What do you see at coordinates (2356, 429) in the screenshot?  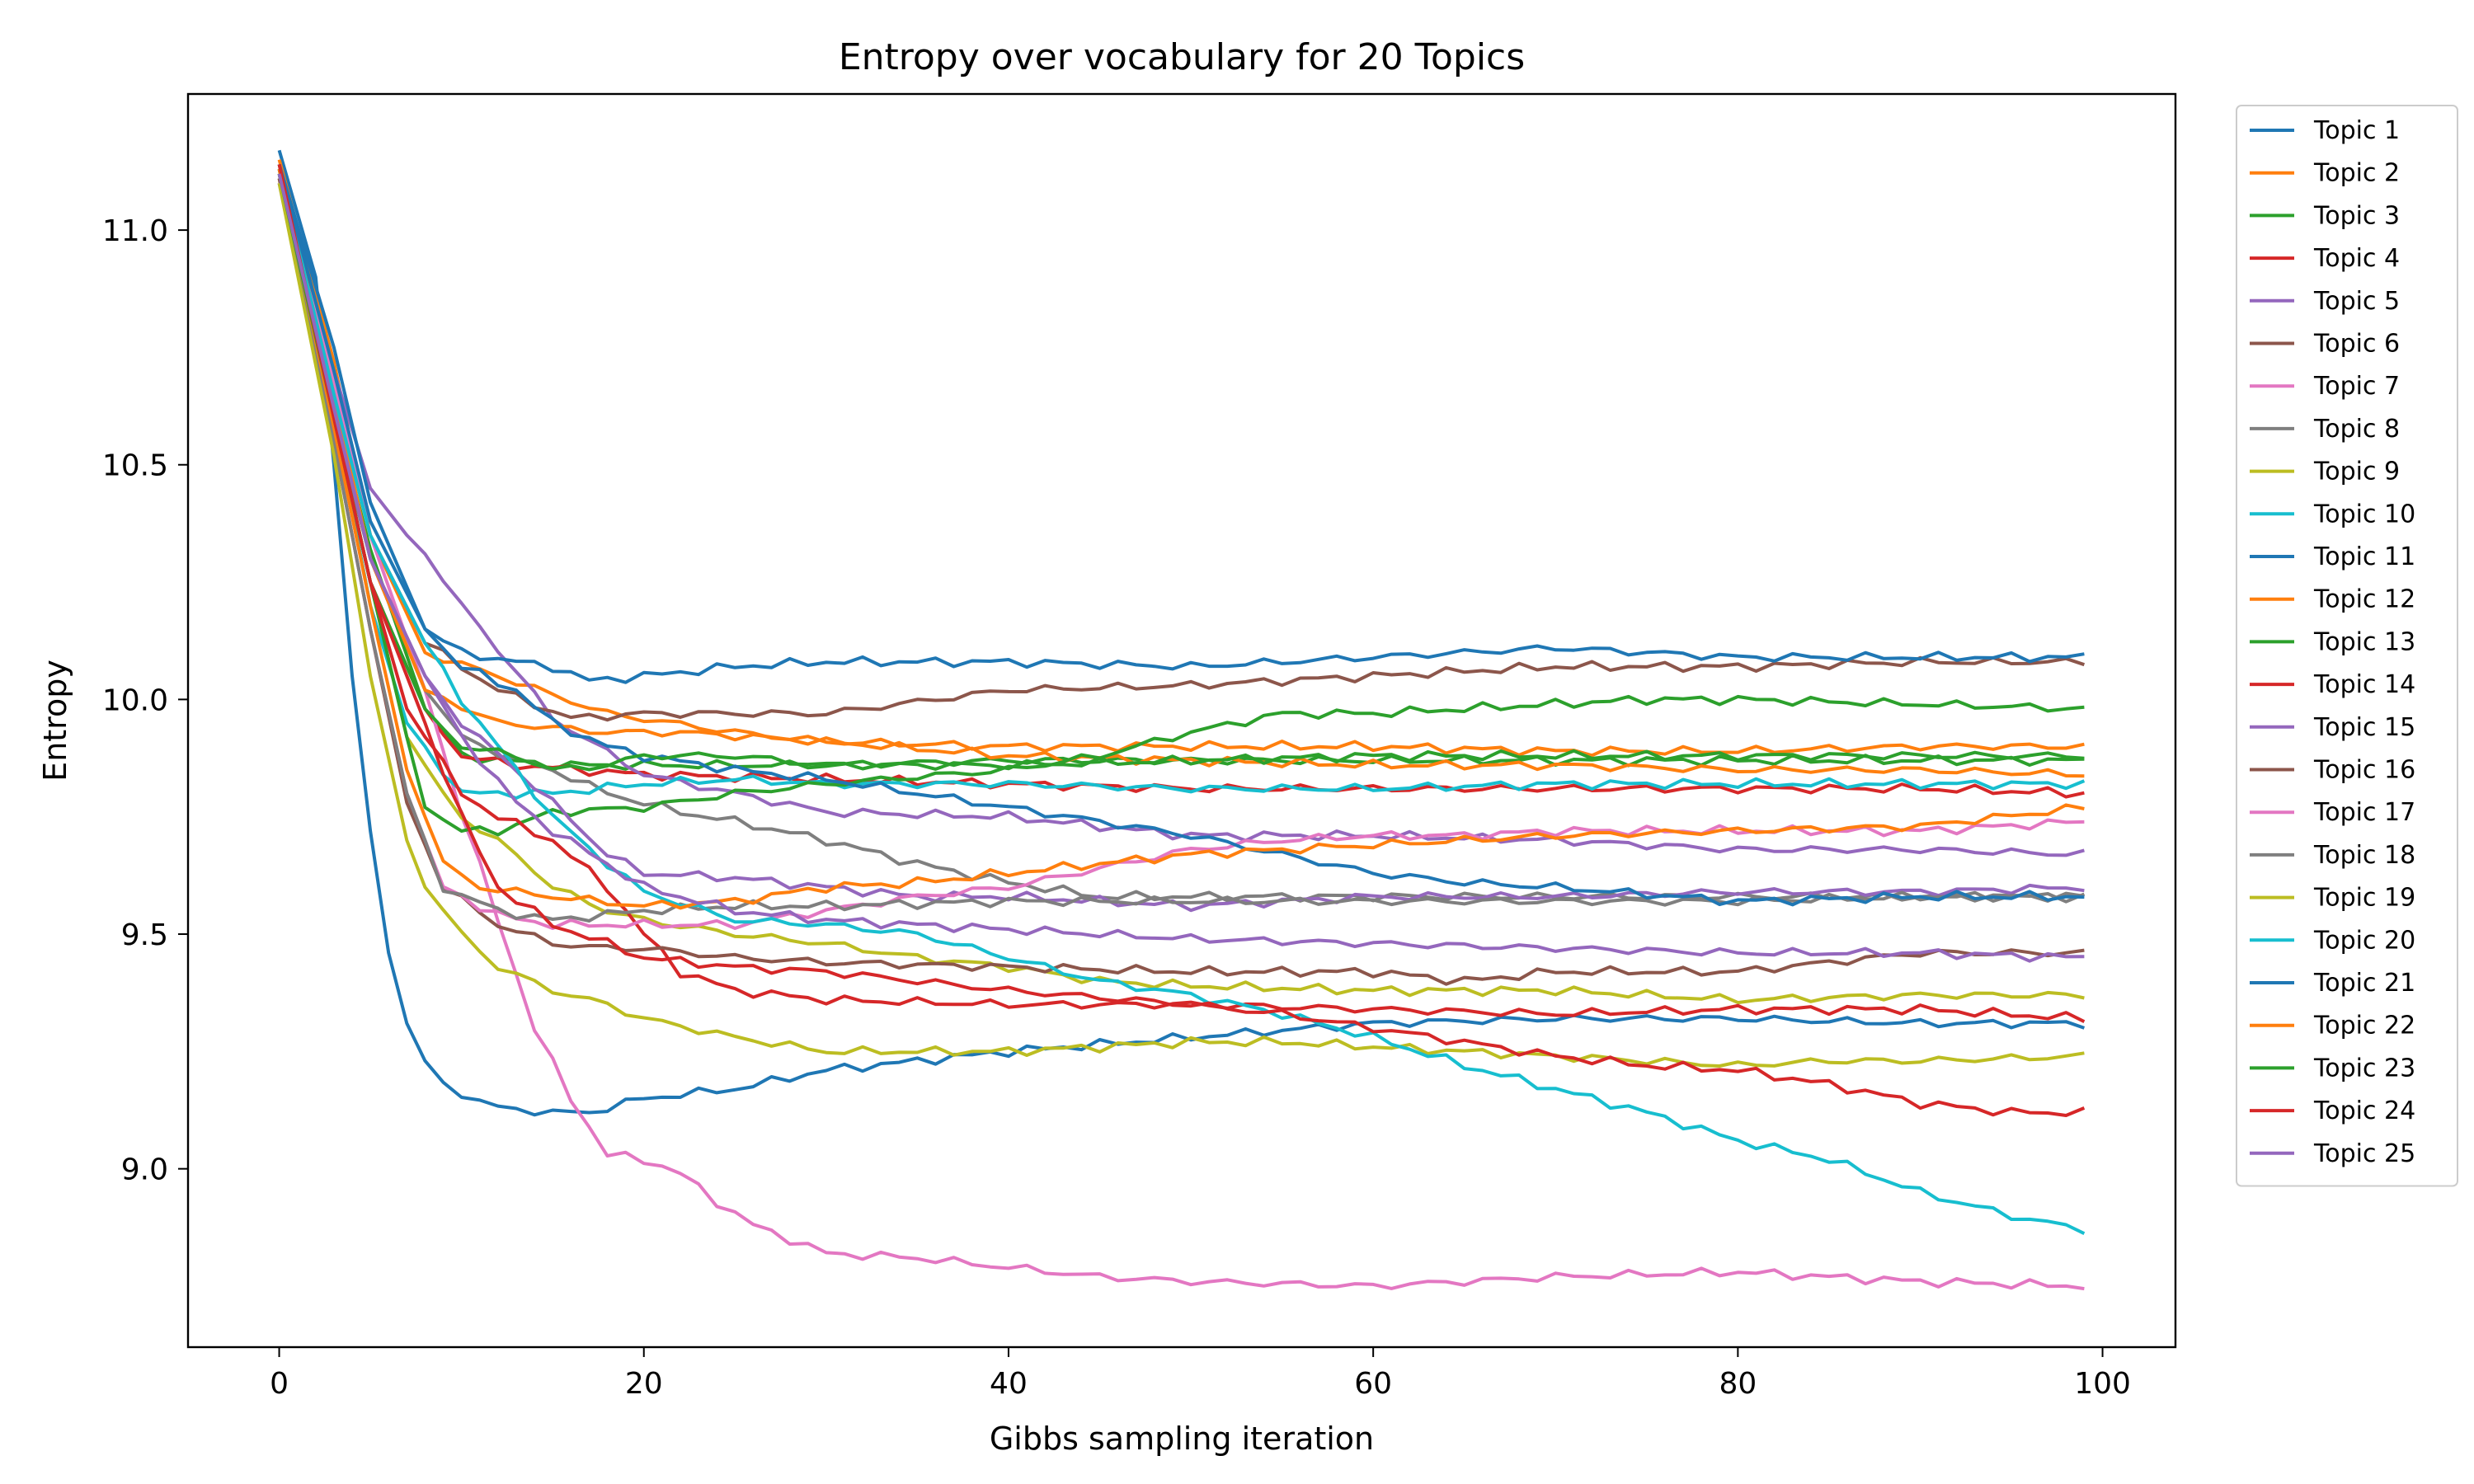 I see `legend-label: Topic 8` at bounding box center [2356, 429].